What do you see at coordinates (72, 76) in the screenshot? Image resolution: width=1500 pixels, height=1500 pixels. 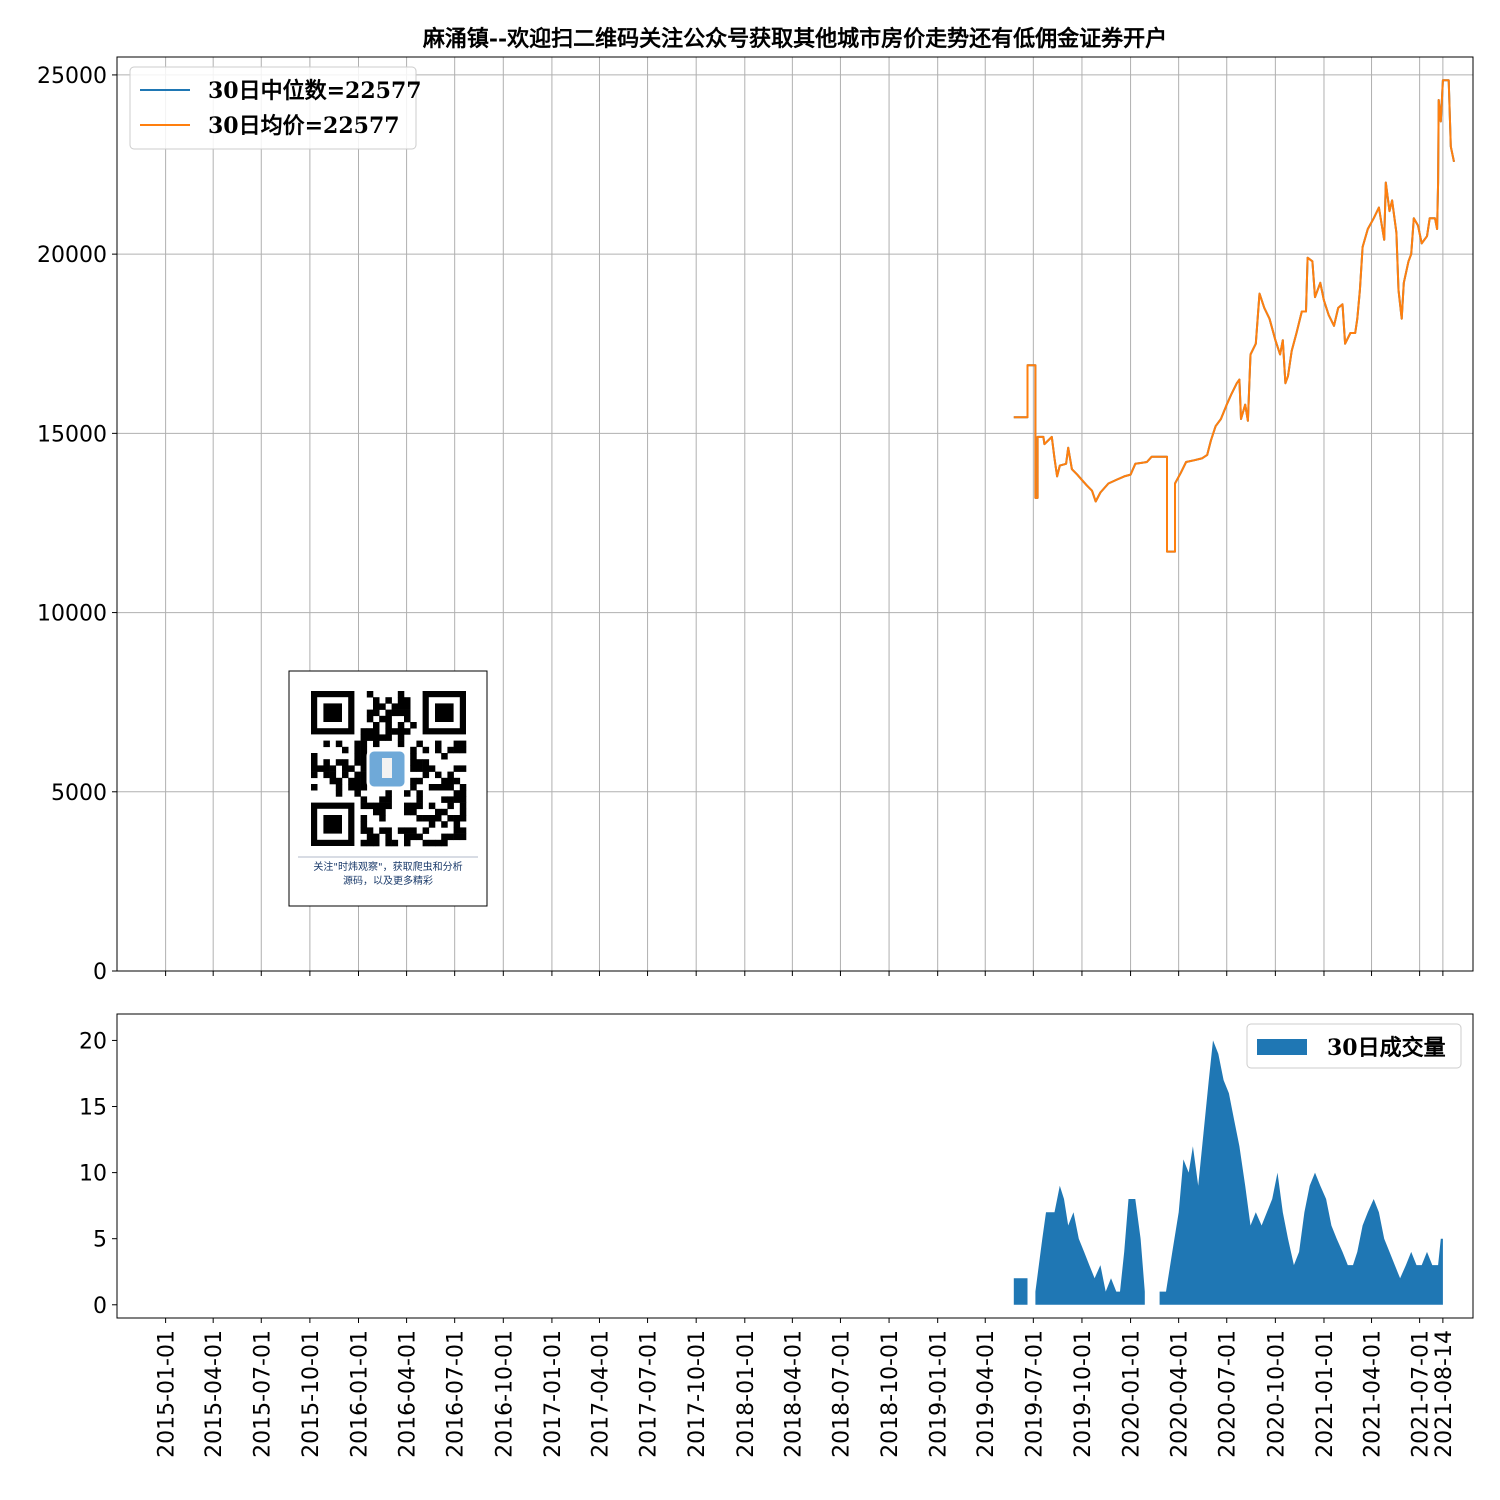 I see `price-y-tick-label: 25000` at bounding box center [72, 76].